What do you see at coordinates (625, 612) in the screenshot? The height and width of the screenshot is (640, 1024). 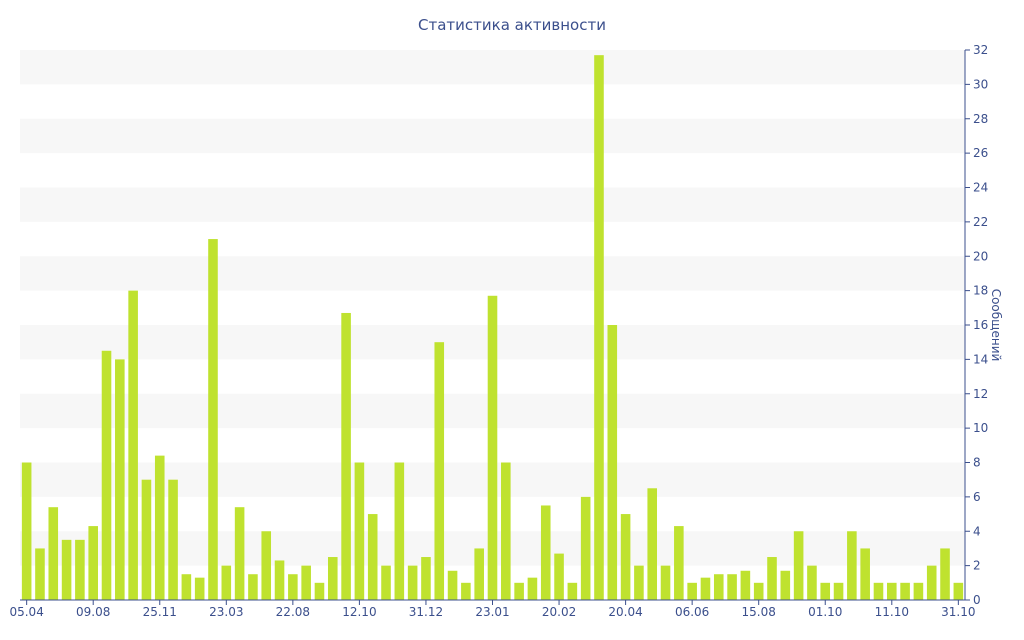 I see `x-tick-label: 20.04` at bounding box center [625, 612].